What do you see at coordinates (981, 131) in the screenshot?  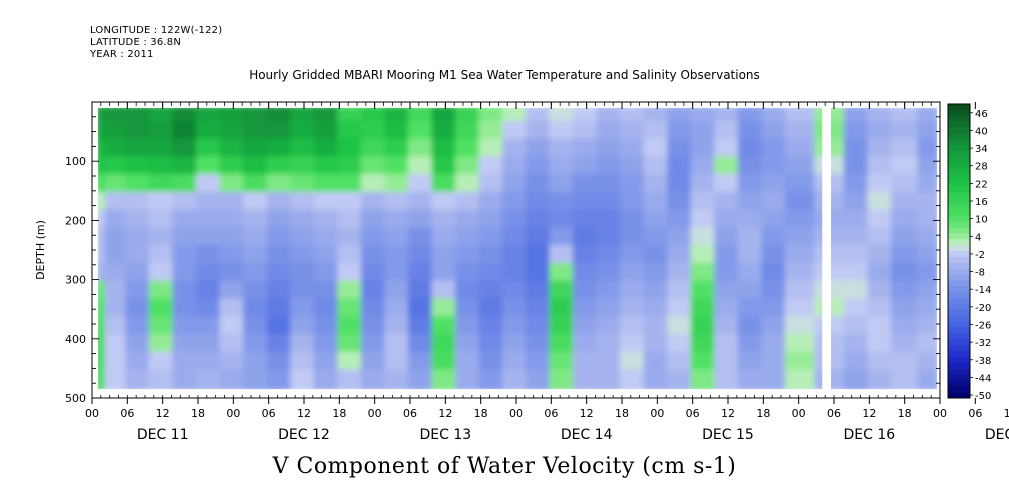 I see `colorbar-label: 40` at bounding box center [981, 131].